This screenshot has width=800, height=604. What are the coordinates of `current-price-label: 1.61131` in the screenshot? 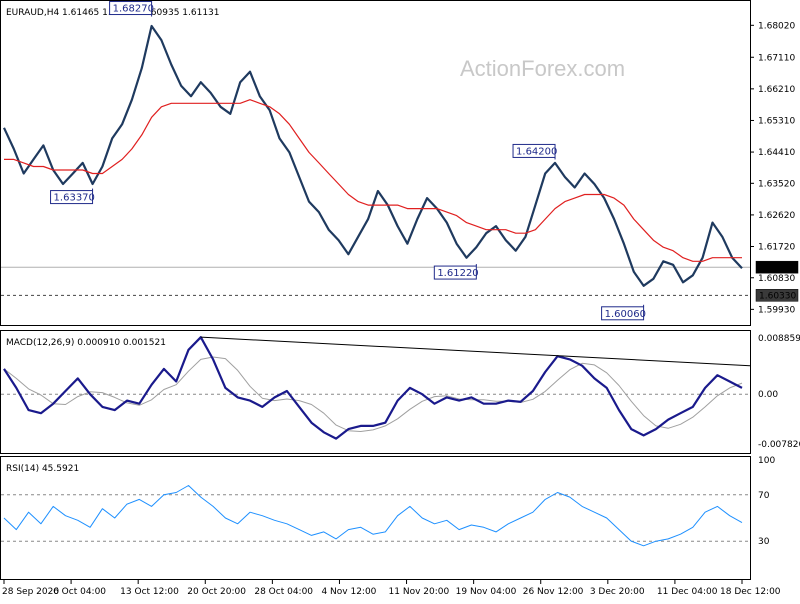 It's located at (777, 268).